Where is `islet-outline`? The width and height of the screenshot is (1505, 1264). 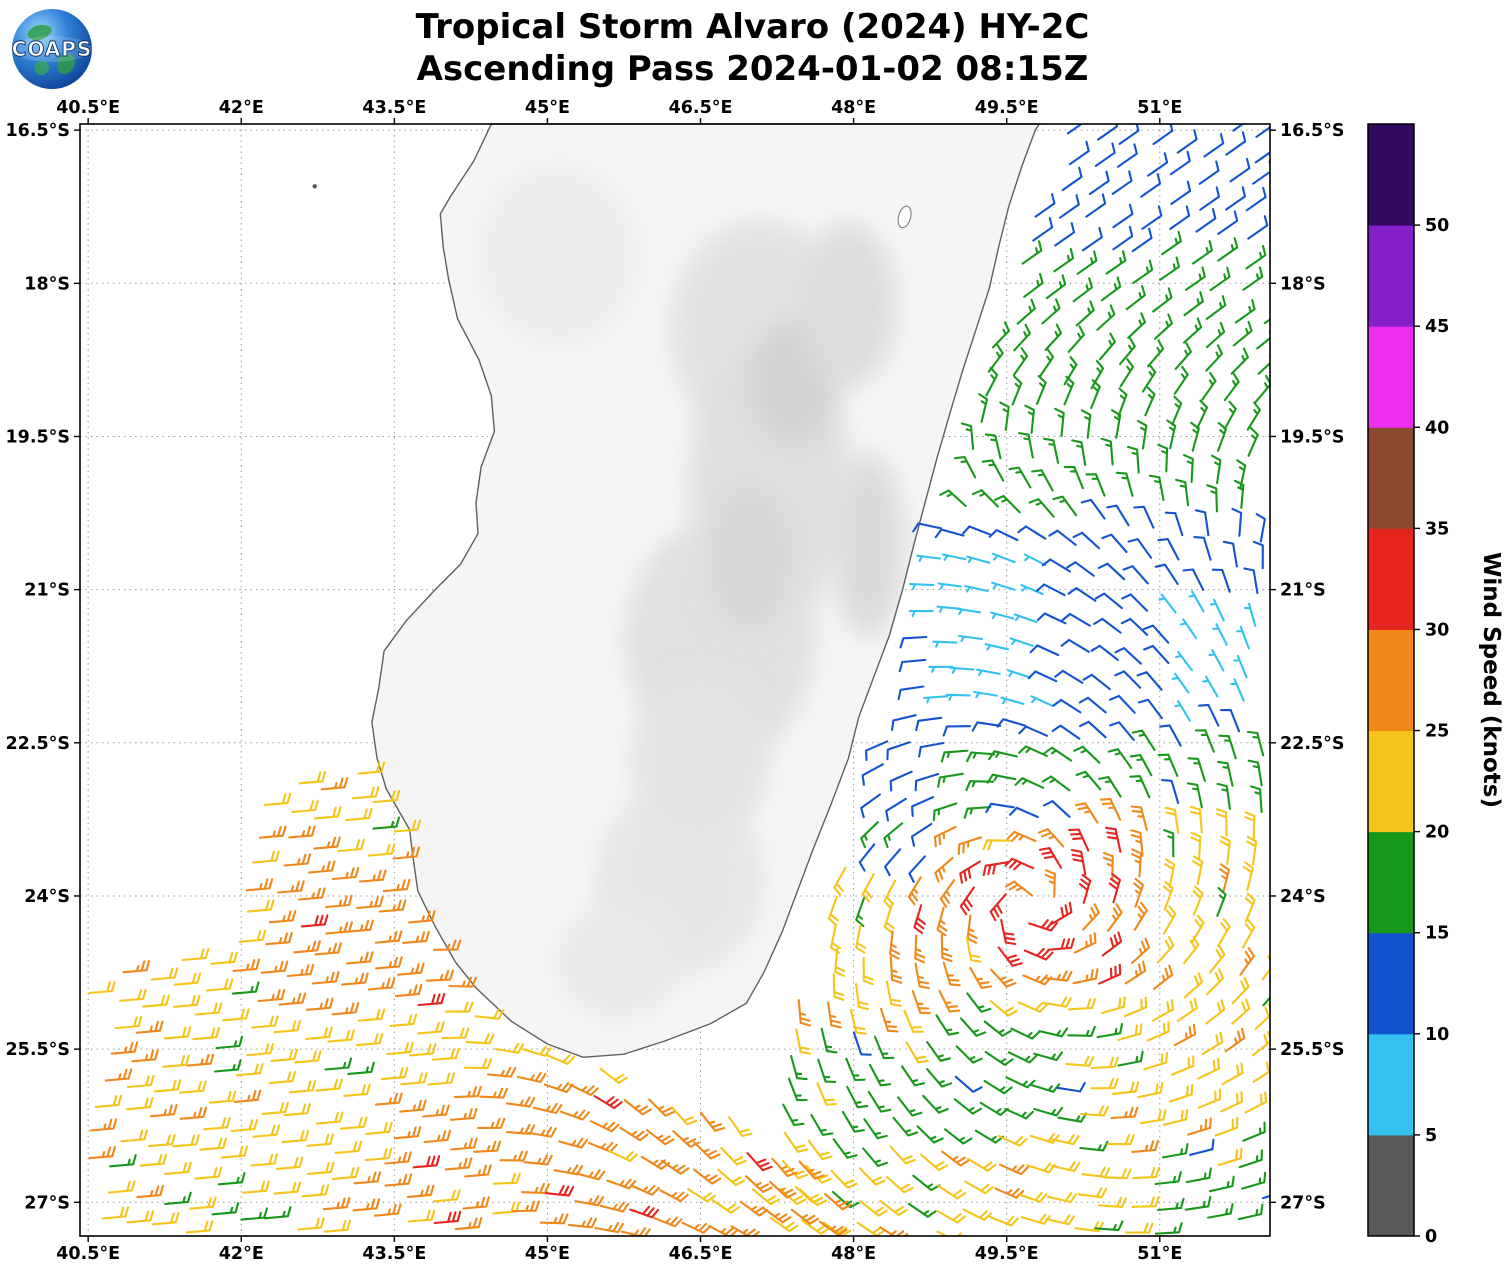
islet-outline is located at coordinates (904, 217).